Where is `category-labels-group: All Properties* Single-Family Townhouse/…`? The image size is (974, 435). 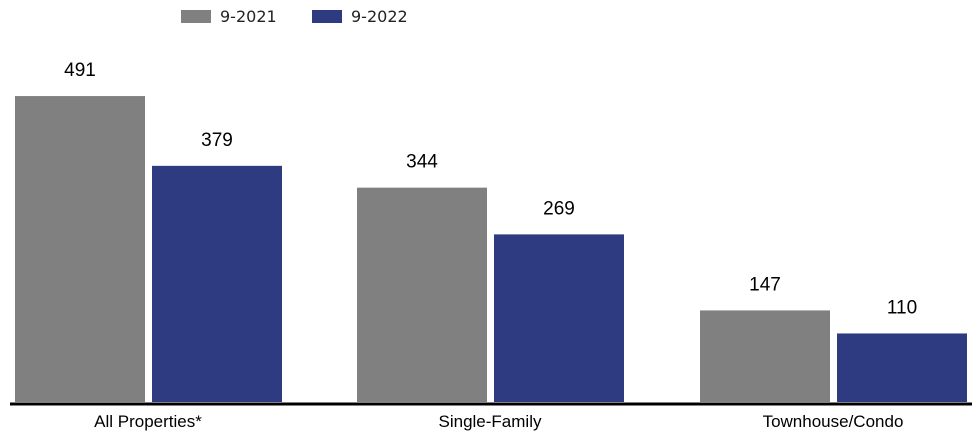 category-labels-group: All Properties* Single-Family Townhouse/… is located at coordinates (498, 421).